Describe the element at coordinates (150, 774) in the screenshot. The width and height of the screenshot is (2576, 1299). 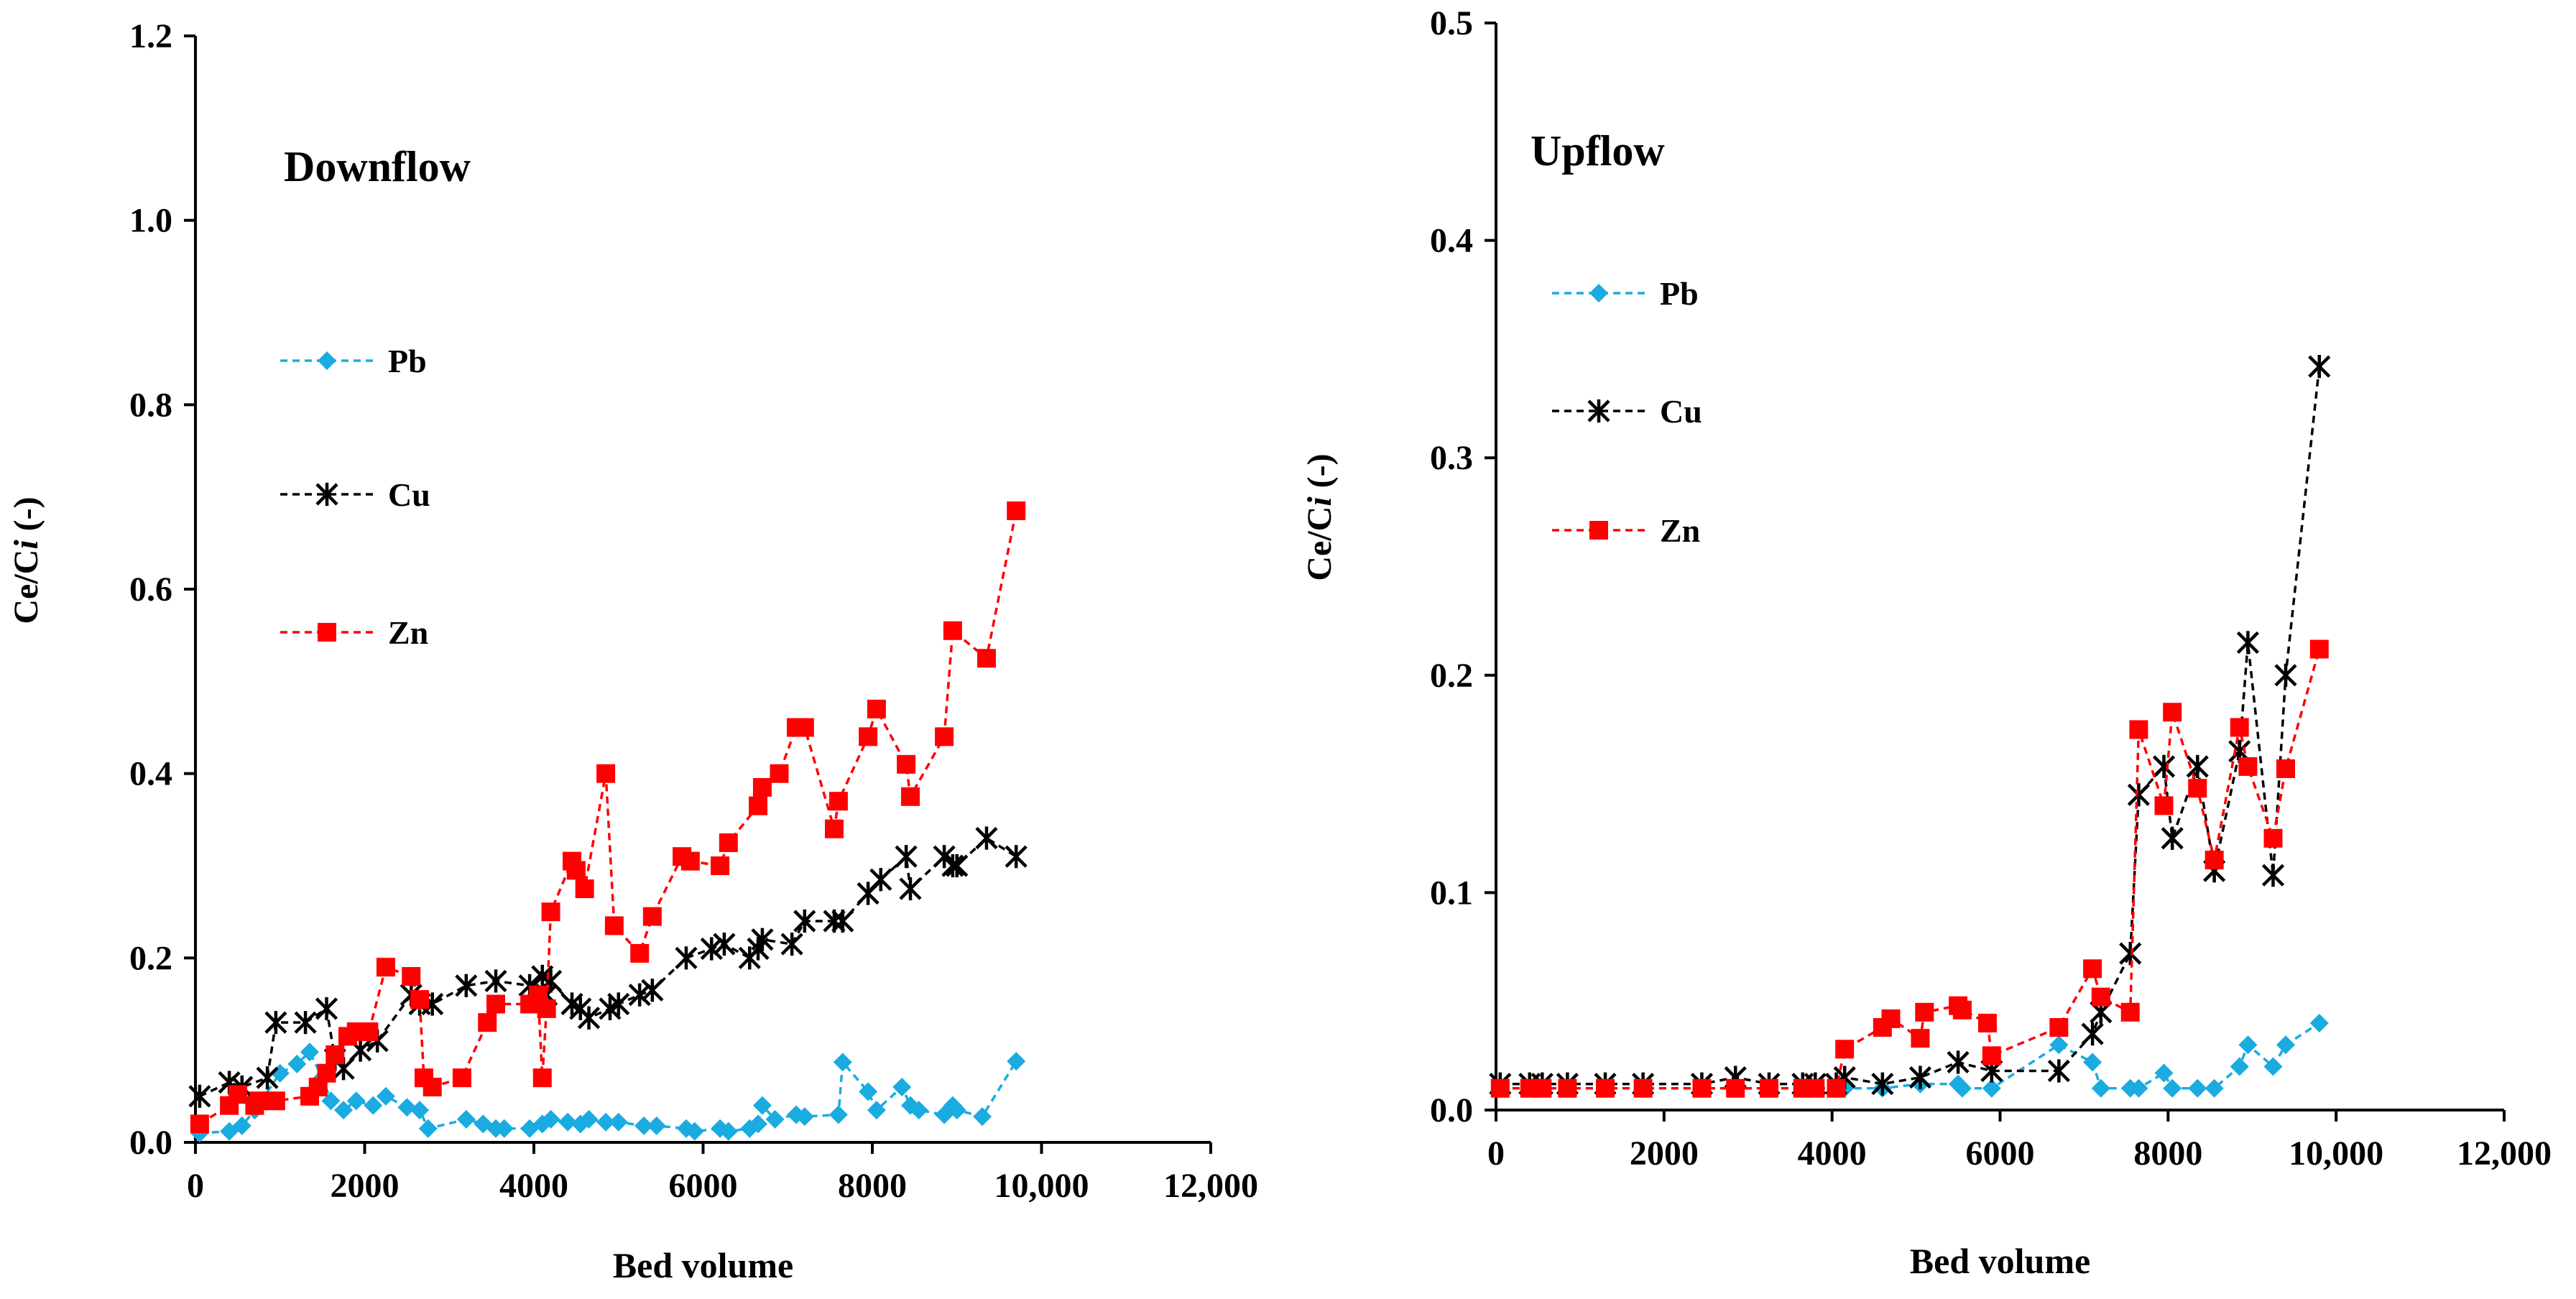
I see `downflow-y-tick-label: 0.4` at that location.